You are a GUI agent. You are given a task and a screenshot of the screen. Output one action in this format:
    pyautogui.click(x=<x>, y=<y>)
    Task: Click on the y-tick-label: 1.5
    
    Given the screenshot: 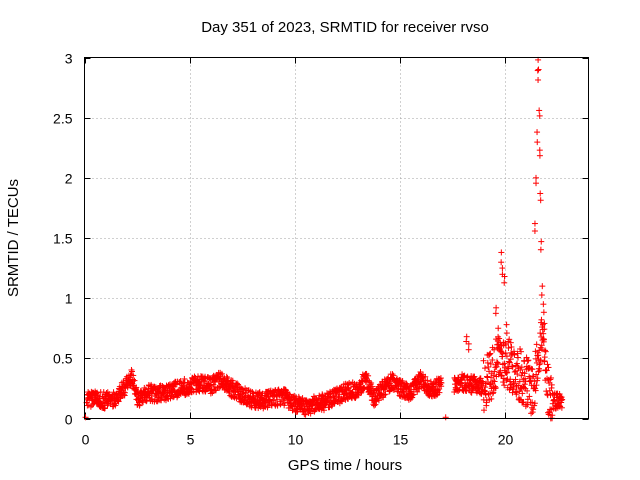 What is the action you would take?
    pyautogui.click(x=63, y=239)
    